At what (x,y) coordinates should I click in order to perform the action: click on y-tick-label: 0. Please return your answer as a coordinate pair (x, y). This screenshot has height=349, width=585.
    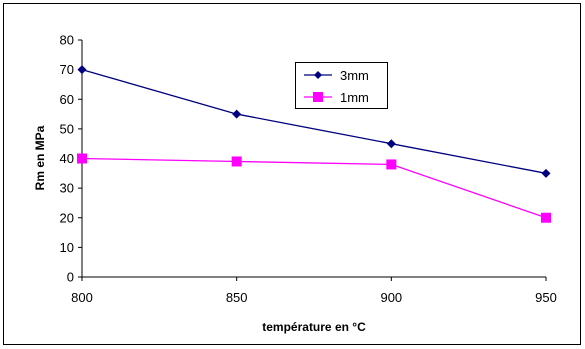
    Looking at the image, I should click on (70, 277).